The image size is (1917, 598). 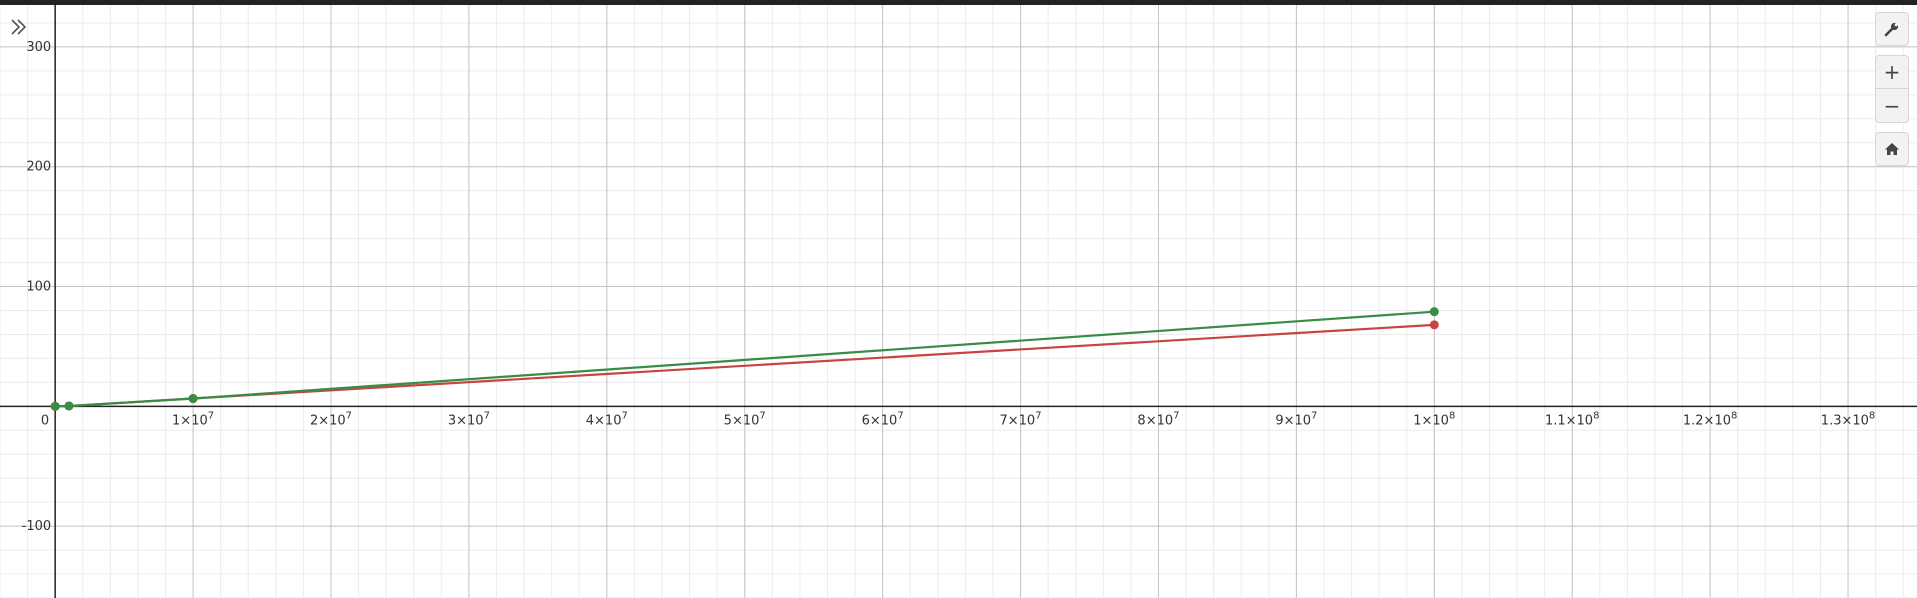 I want to click on y-tick-label: 300, so click(x=38, y=47).